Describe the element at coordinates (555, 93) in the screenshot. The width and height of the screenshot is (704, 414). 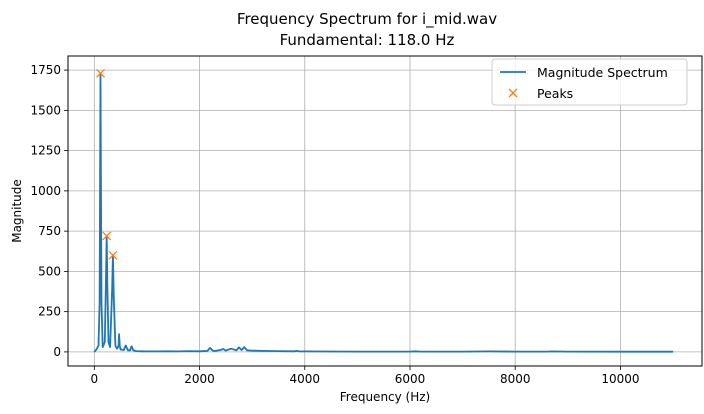
I see `legend-label-peaks: Peaks` at that location.